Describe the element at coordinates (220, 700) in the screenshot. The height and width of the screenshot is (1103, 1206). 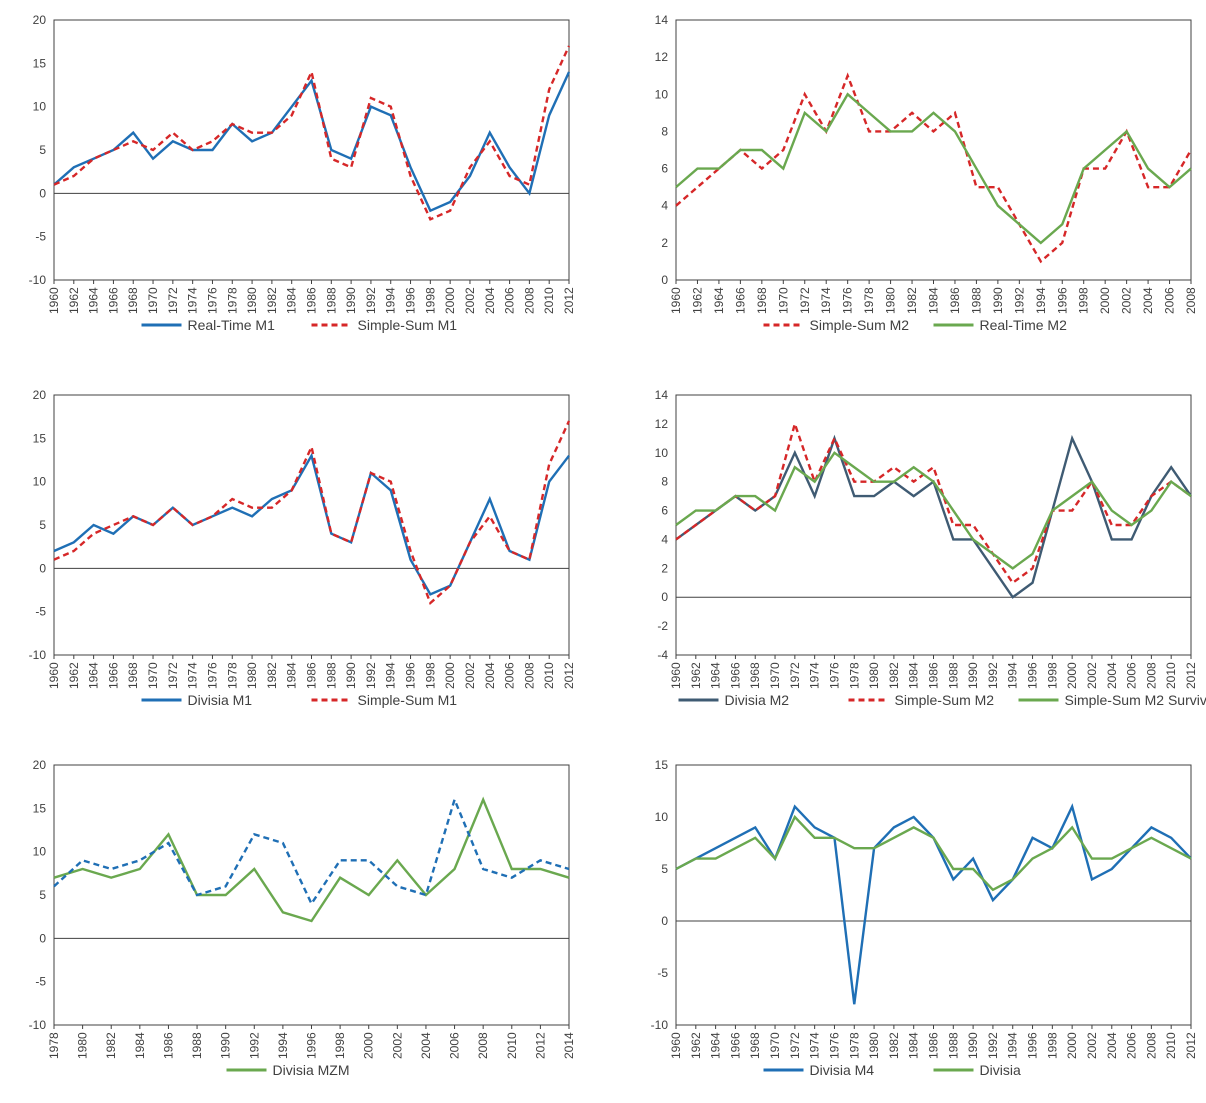
I see `legend-label: Divisia M1` at that location.